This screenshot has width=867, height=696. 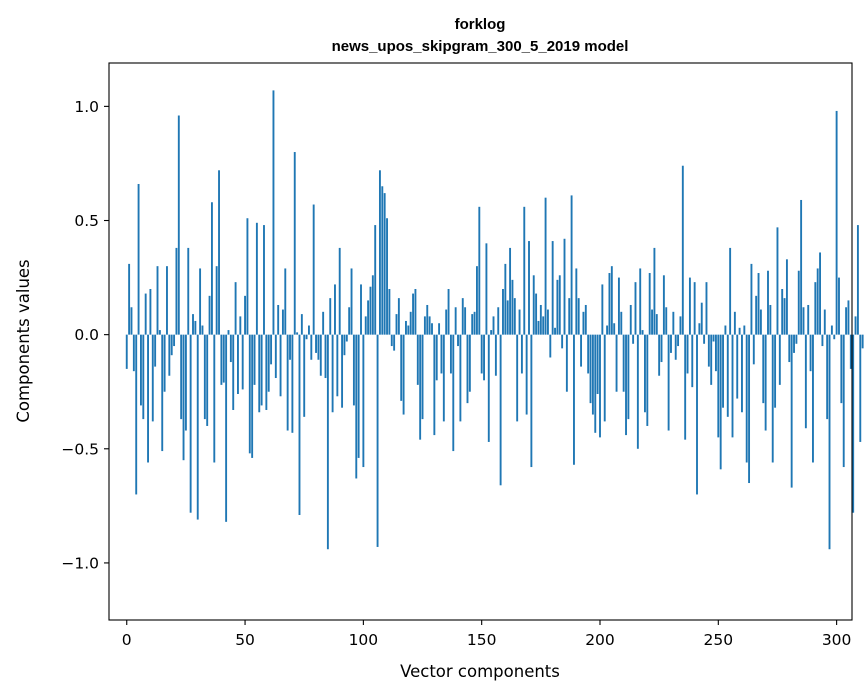 I want to click on y-tick-label: −1.0, so click(x=80, y=563).